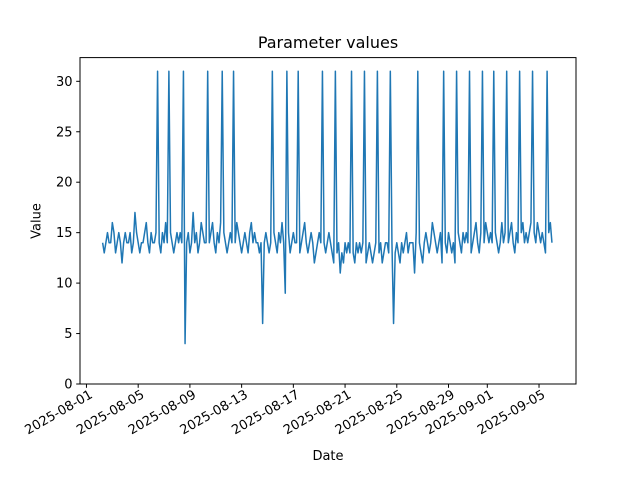 The height and width of the screenshot is (480, 640). What do you see at coordinates (64, 183) in the screenshot?
I see `y-tick-label: 20` at bounding box center [64, 183].